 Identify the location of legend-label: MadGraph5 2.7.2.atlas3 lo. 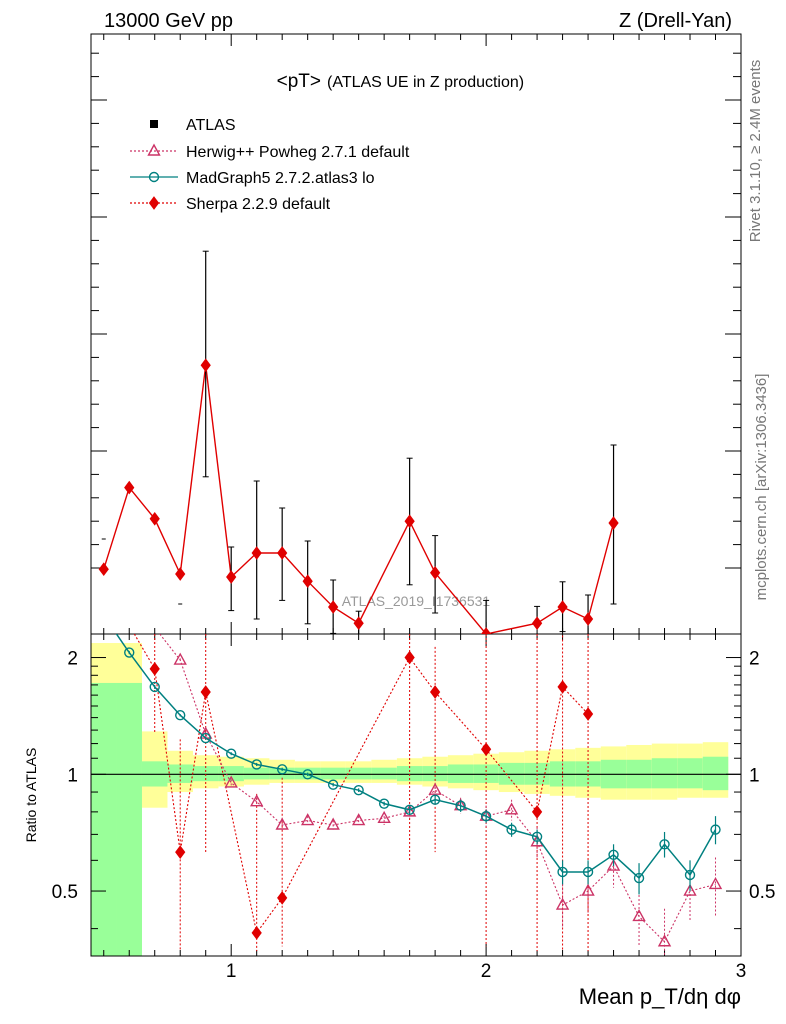
(280, 178).